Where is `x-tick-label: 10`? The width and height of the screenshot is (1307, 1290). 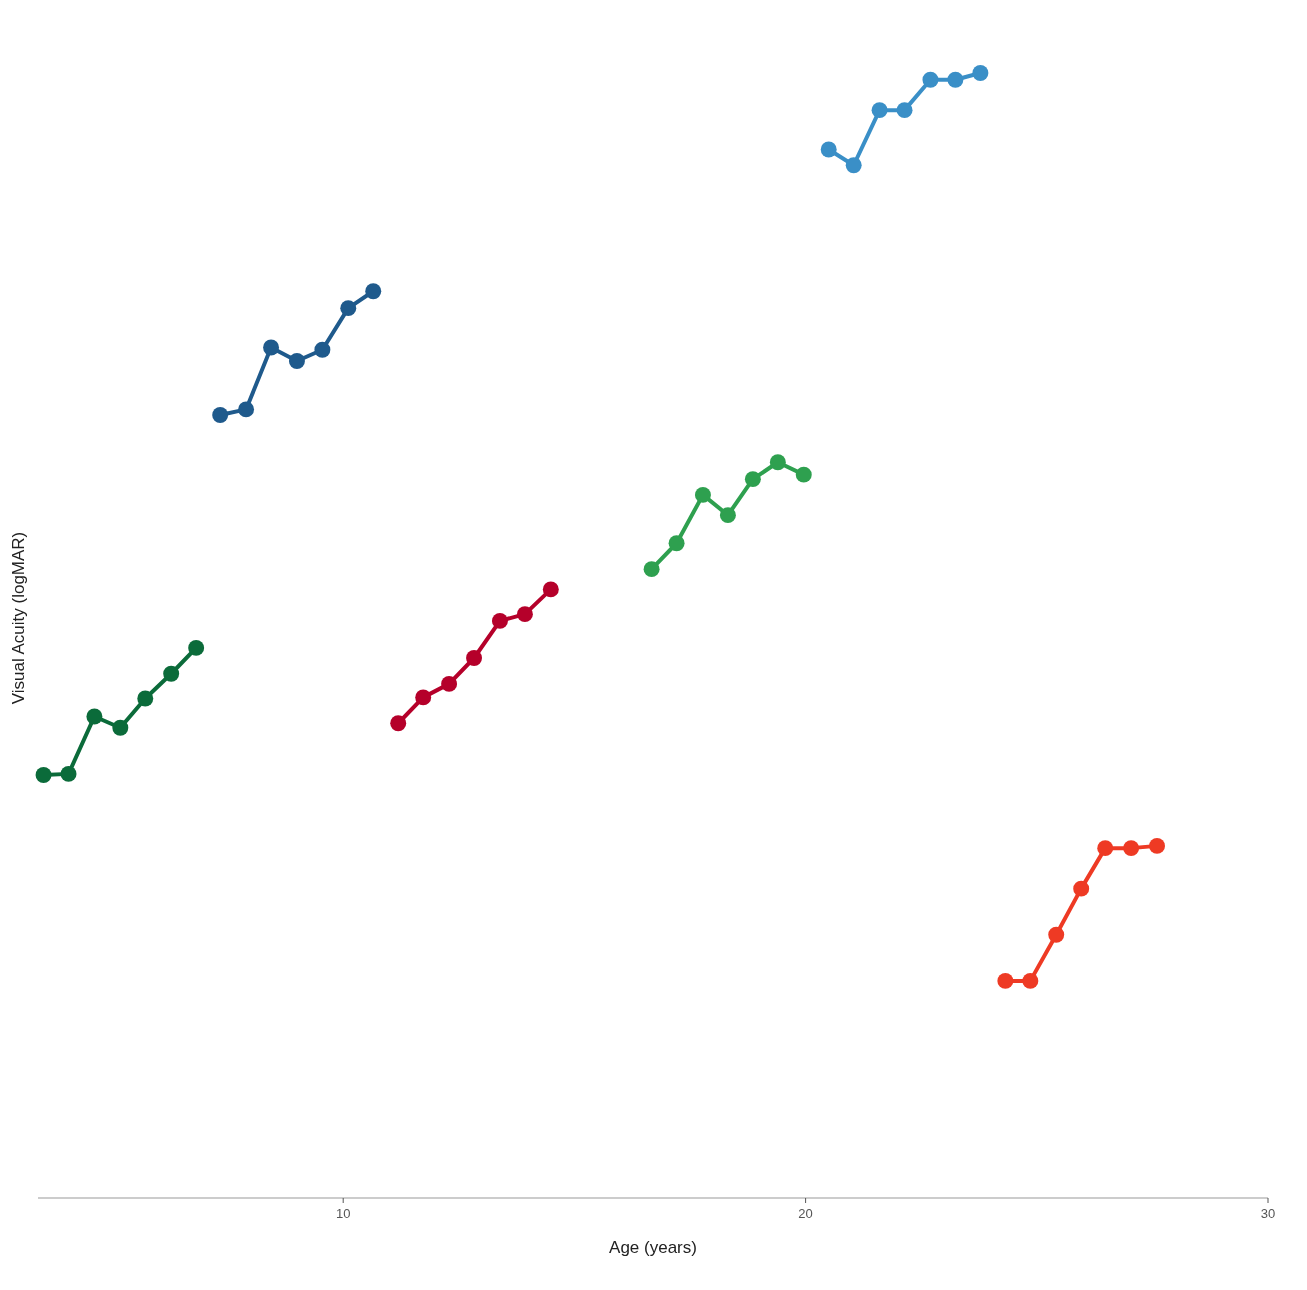 x-tick-label: 10 is located at coordinates (343, 1213).